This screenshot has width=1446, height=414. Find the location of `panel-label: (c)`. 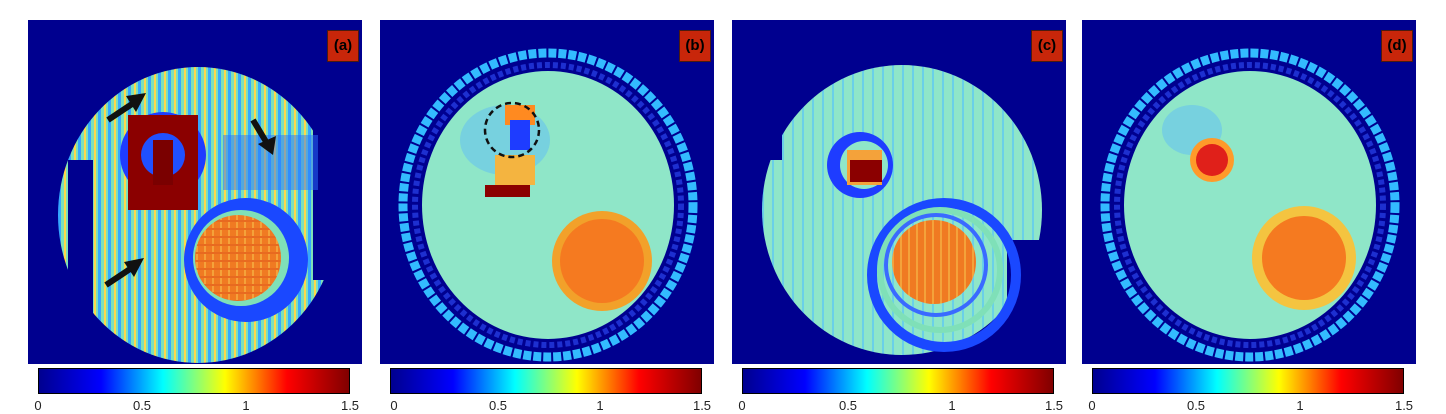

panel-label: (c) is located at coordinates (1047, 46).